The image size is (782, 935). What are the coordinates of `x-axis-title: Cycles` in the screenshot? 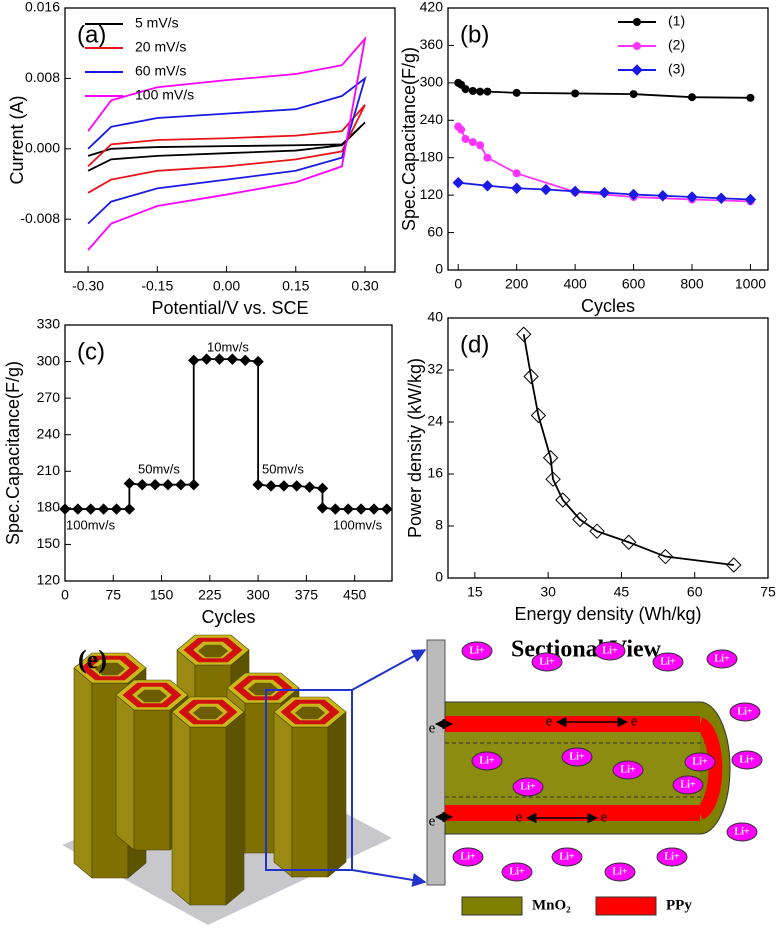 It's located at (228, 617).